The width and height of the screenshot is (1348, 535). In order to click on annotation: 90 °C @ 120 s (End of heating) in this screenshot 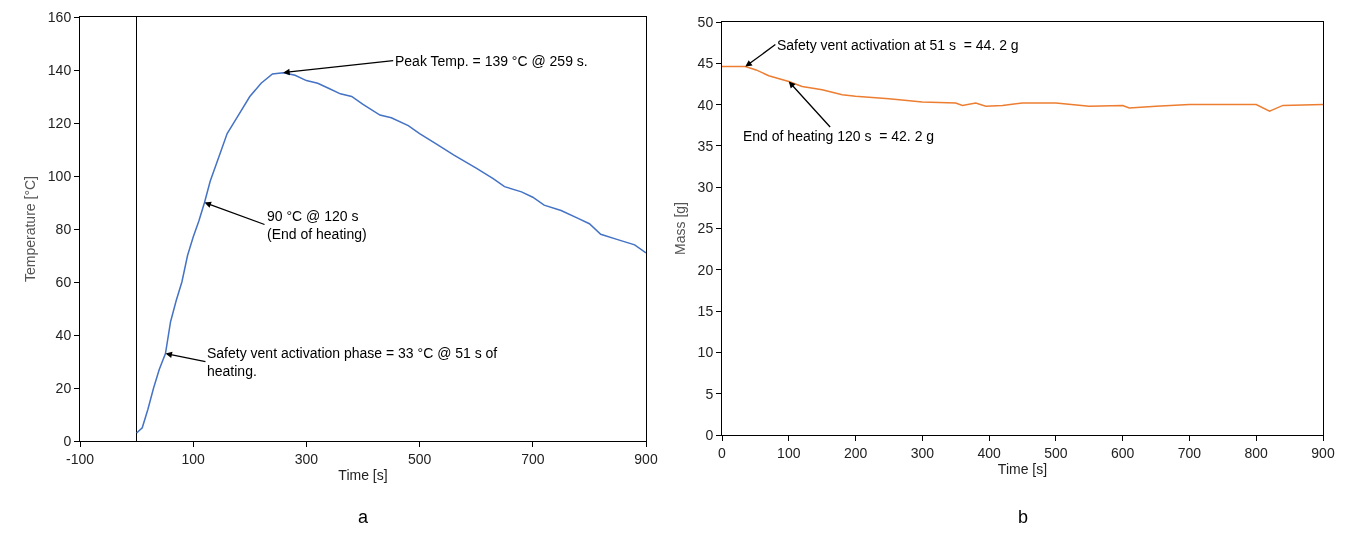, I will do `click(317, 225)`.